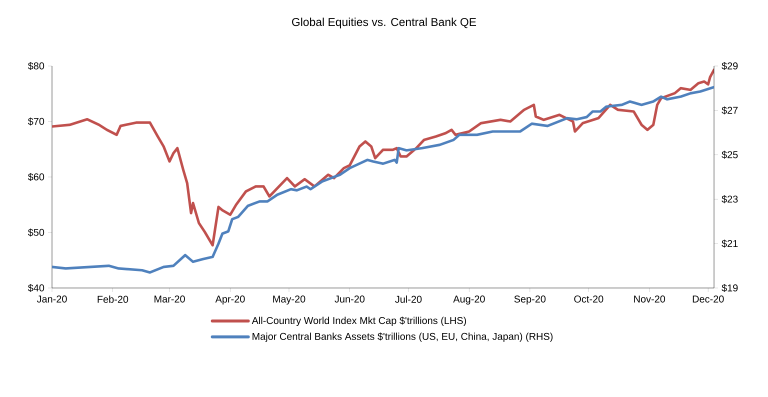 This screenshot has height=397, width=768. Describe the element at coordinates (469, 300) in the screenshot. I see `x-tick-label: Aug-20` at that location.